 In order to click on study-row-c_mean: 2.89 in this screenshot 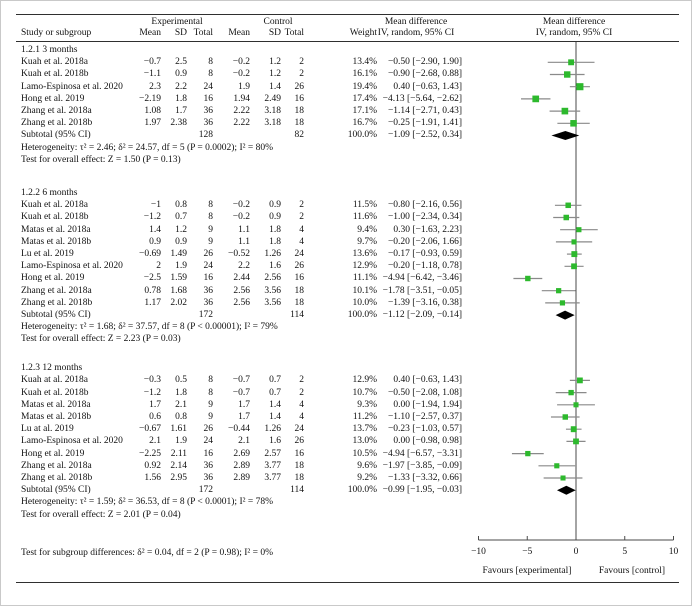, I will do `click(241, 465)`.